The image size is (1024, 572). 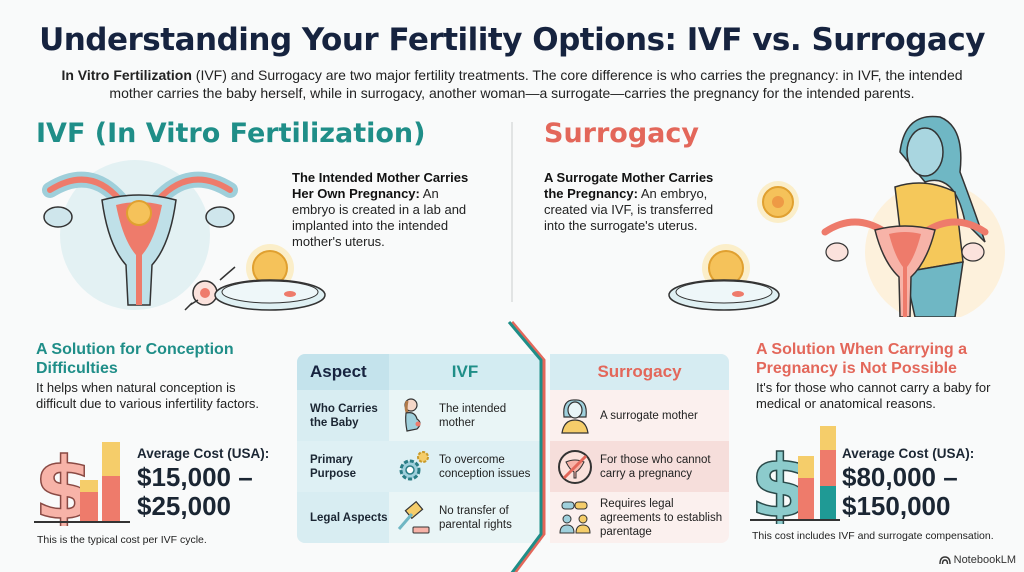 I want to click on subtitle-bold: In Vitro Fertilization, so click(x=126, y=75).